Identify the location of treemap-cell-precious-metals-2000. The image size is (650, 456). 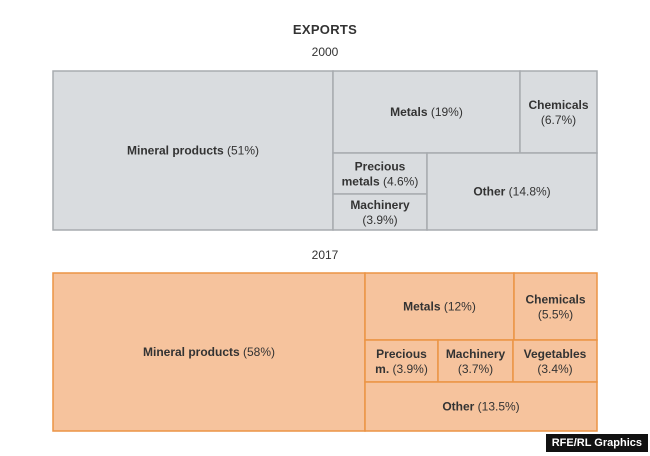
(380, 173).